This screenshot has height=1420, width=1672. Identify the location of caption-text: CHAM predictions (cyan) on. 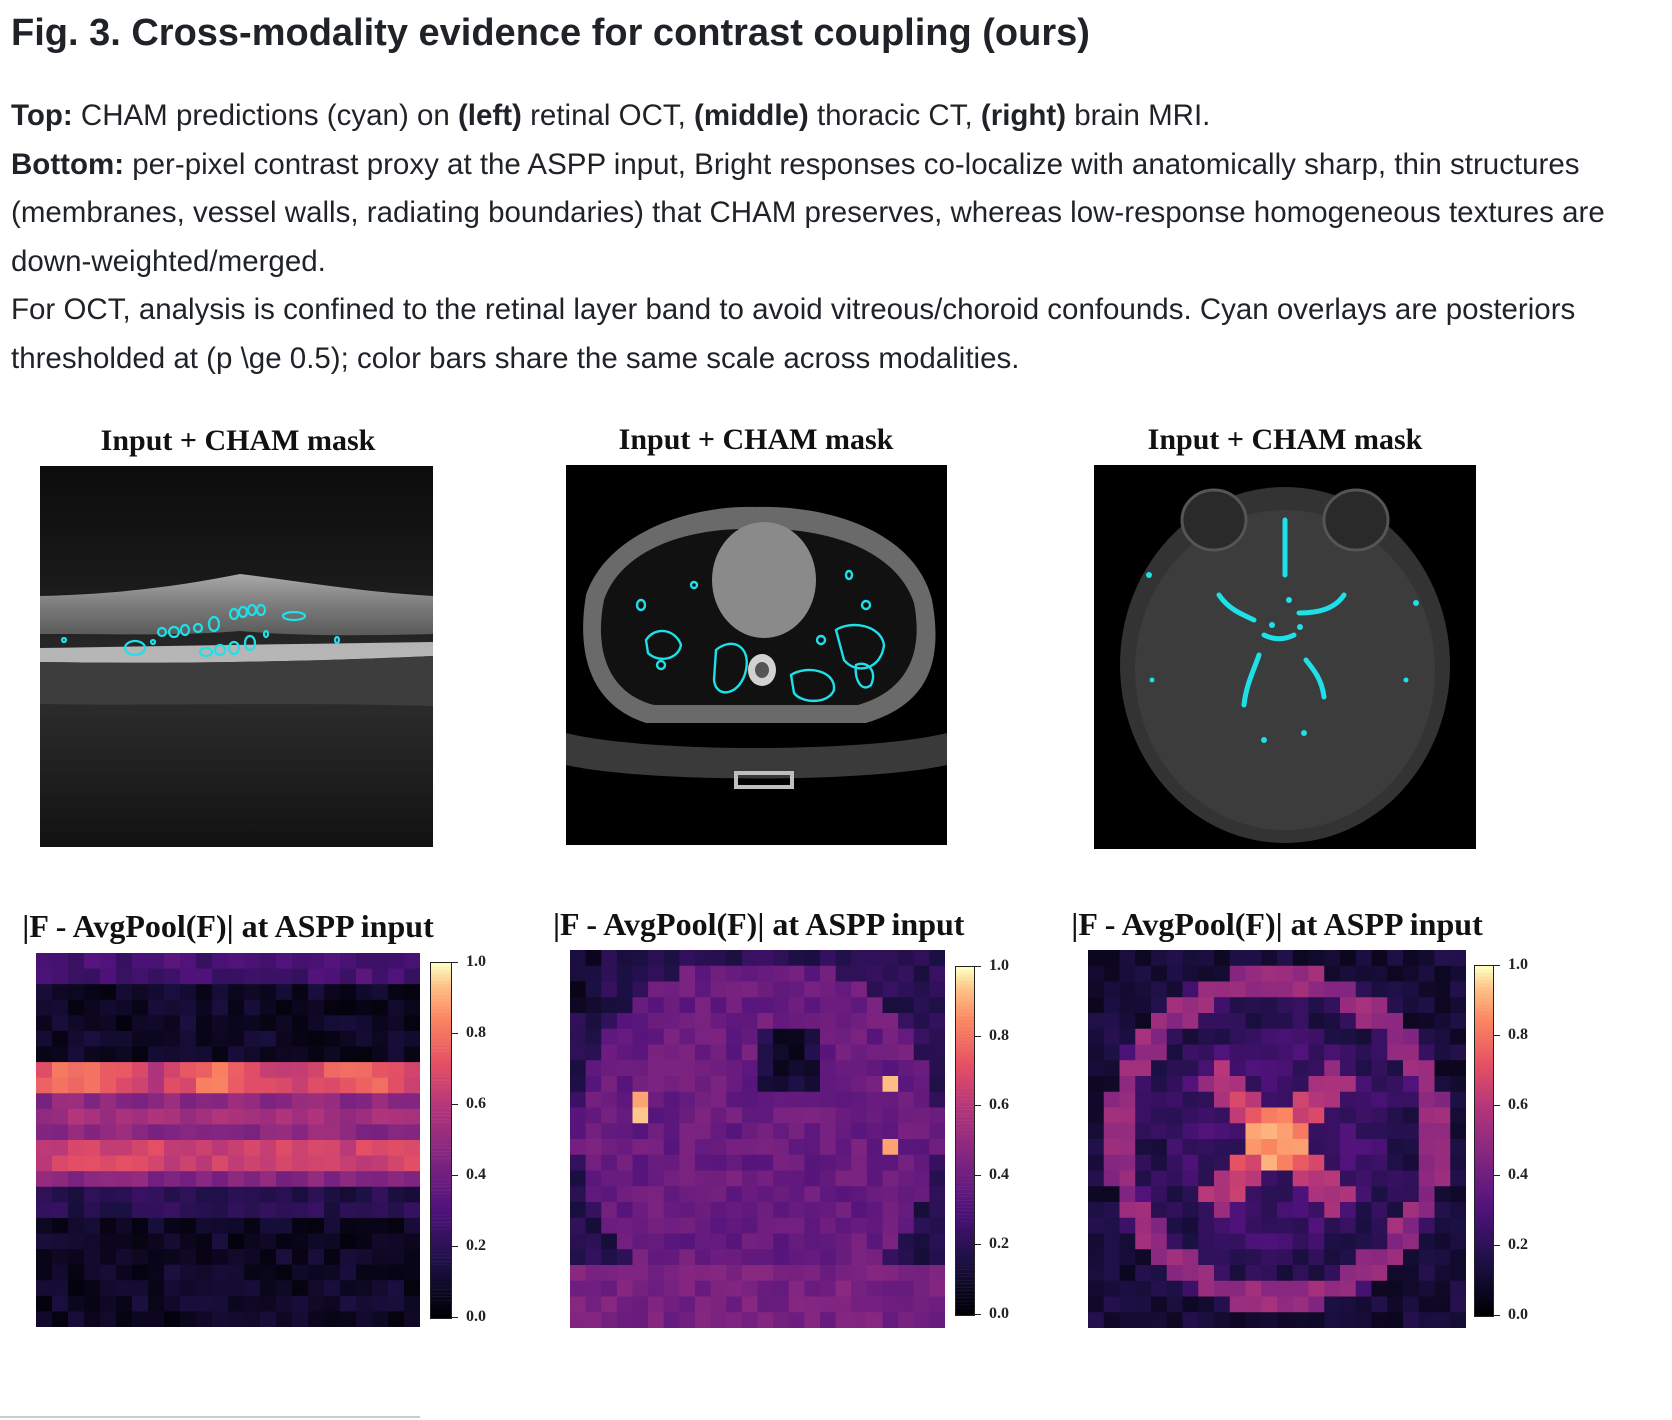
(265, 115).